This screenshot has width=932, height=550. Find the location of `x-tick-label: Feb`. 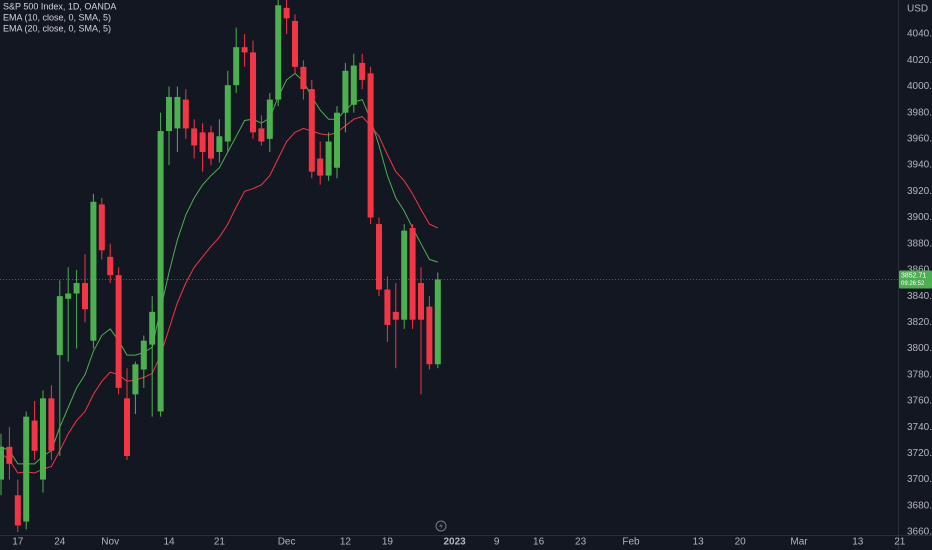

x-tick-label: Feb is located at coordinates (631, 542).